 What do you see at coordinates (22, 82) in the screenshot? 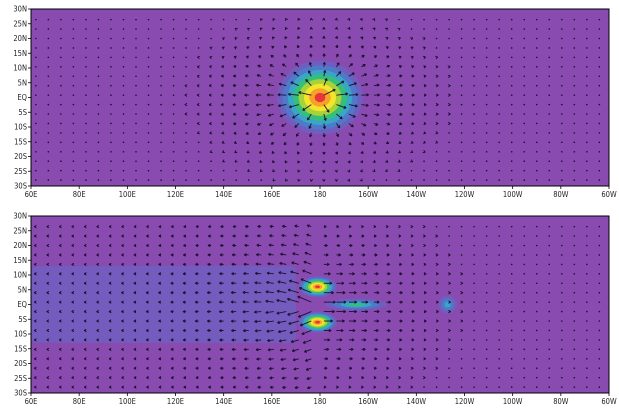
I see `y-tick-label: 5N` at bounding box center [22, 82].